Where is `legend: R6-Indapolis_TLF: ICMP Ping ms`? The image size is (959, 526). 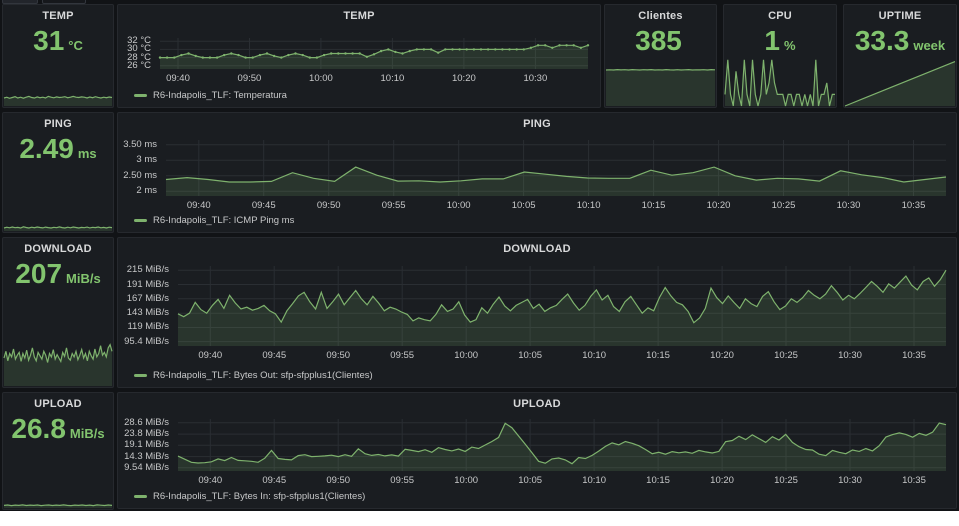 legend: R6-Indapolis_TLF: ICMP Ping ms is located at coordinates (214, 220).